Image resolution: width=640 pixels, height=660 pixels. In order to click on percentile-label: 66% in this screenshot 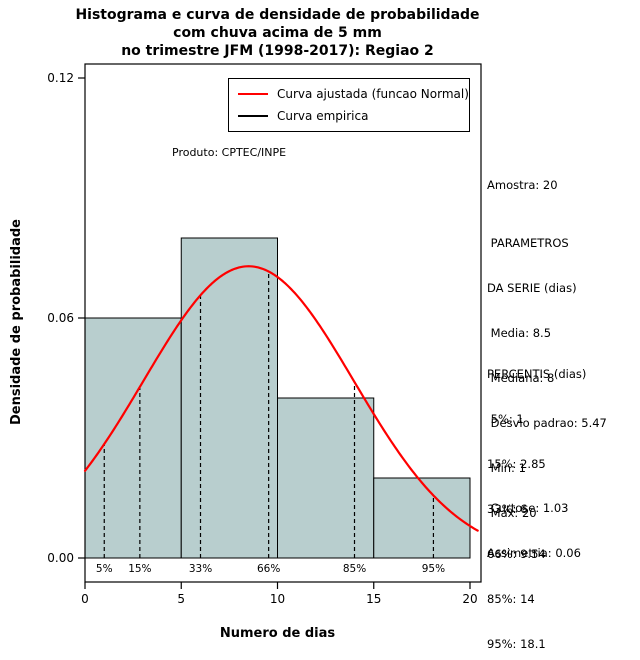, I will do `click(268, 569)`.